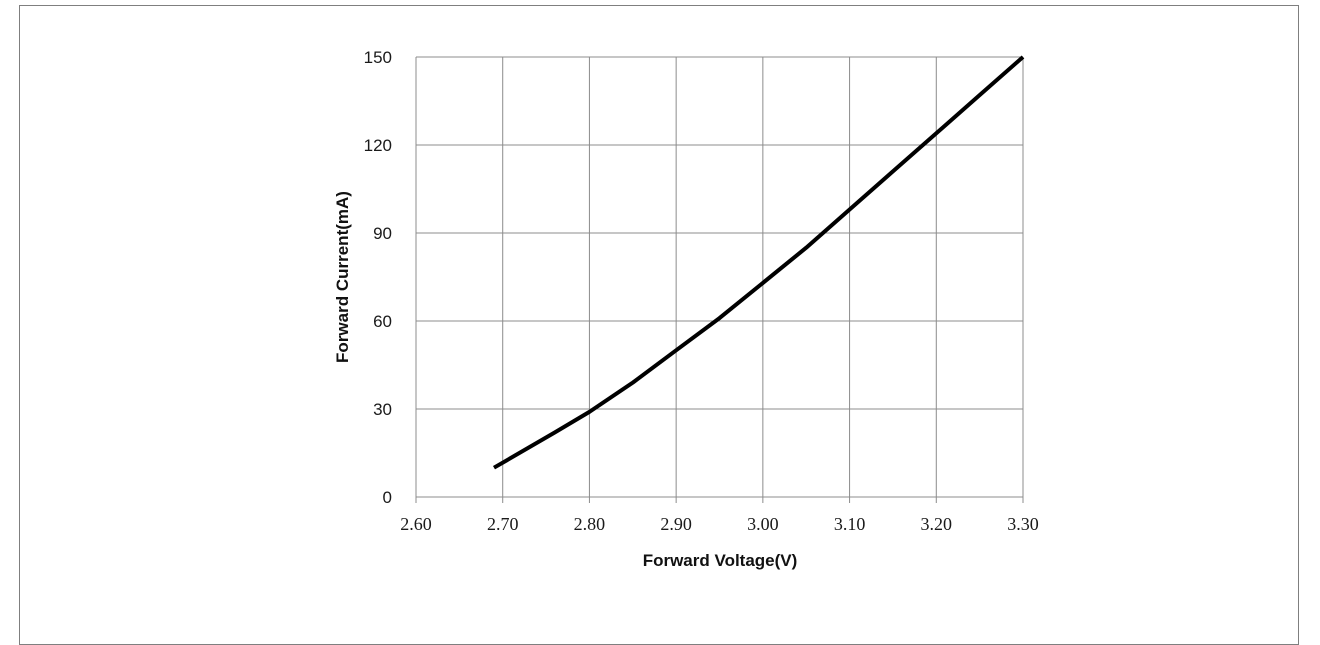  What do you see at coordinates (503, 524) in the screenshot?
I see `x-tick-label: 2.70` at bounding box center [503, 524].